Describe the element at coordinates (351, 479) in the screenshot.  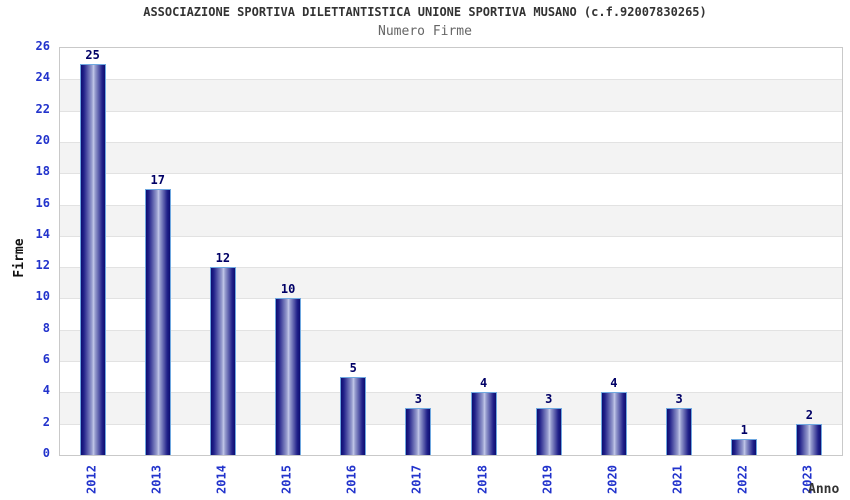
I see `x-tick-label: 2016` at that location.